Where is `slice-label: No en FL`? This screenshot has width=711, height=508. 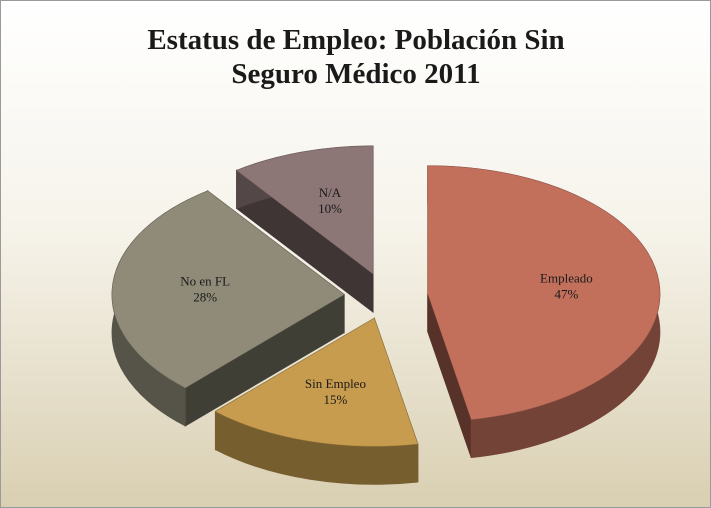 slice-label: No en FL is located at coordinates (205, 281).